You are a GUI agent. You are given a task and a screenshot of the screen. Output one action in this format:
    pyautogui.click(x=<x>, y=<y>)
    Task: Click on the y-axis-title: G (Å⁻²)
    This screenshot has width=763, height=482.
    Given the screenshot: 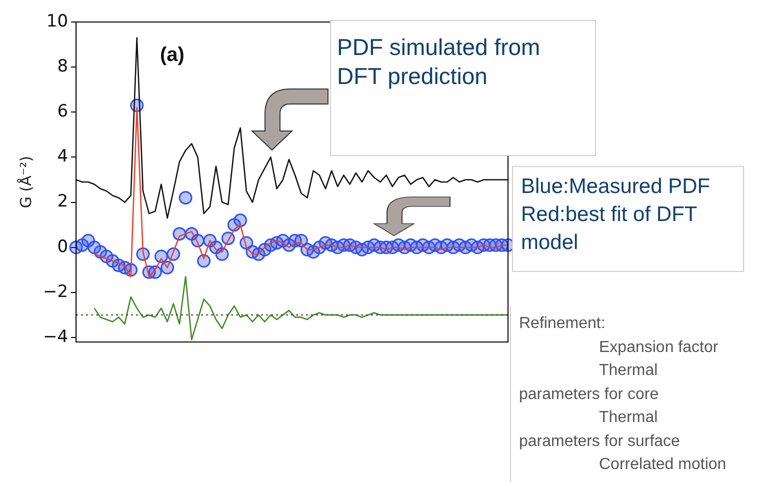 What is the action you would take?
    pyautogui.click(x=25, y=182)
    